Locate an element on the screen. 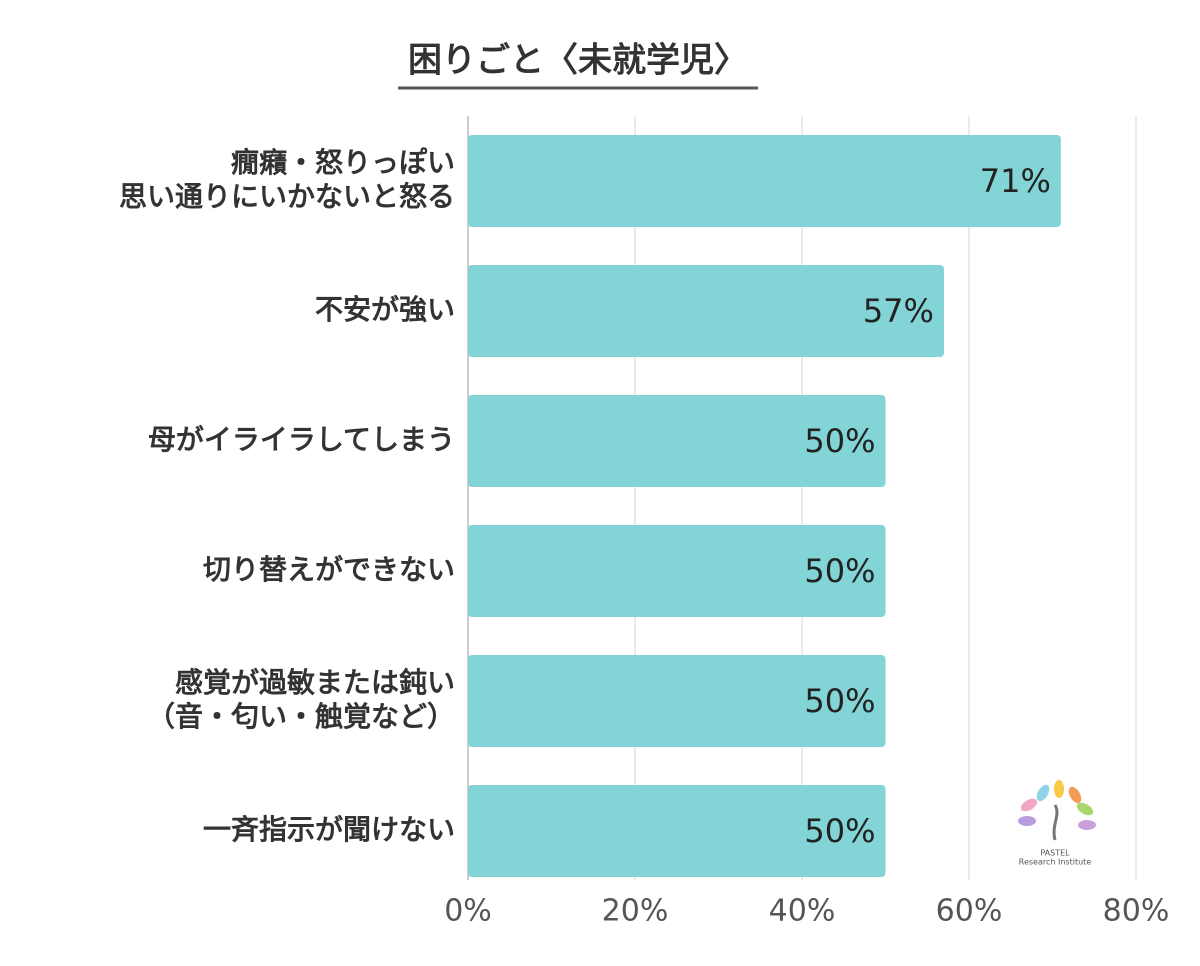 This screenshot has height=966, width=1200. y-tick-label: 一斉指示が聞けない is located at coordinates (329, 829).